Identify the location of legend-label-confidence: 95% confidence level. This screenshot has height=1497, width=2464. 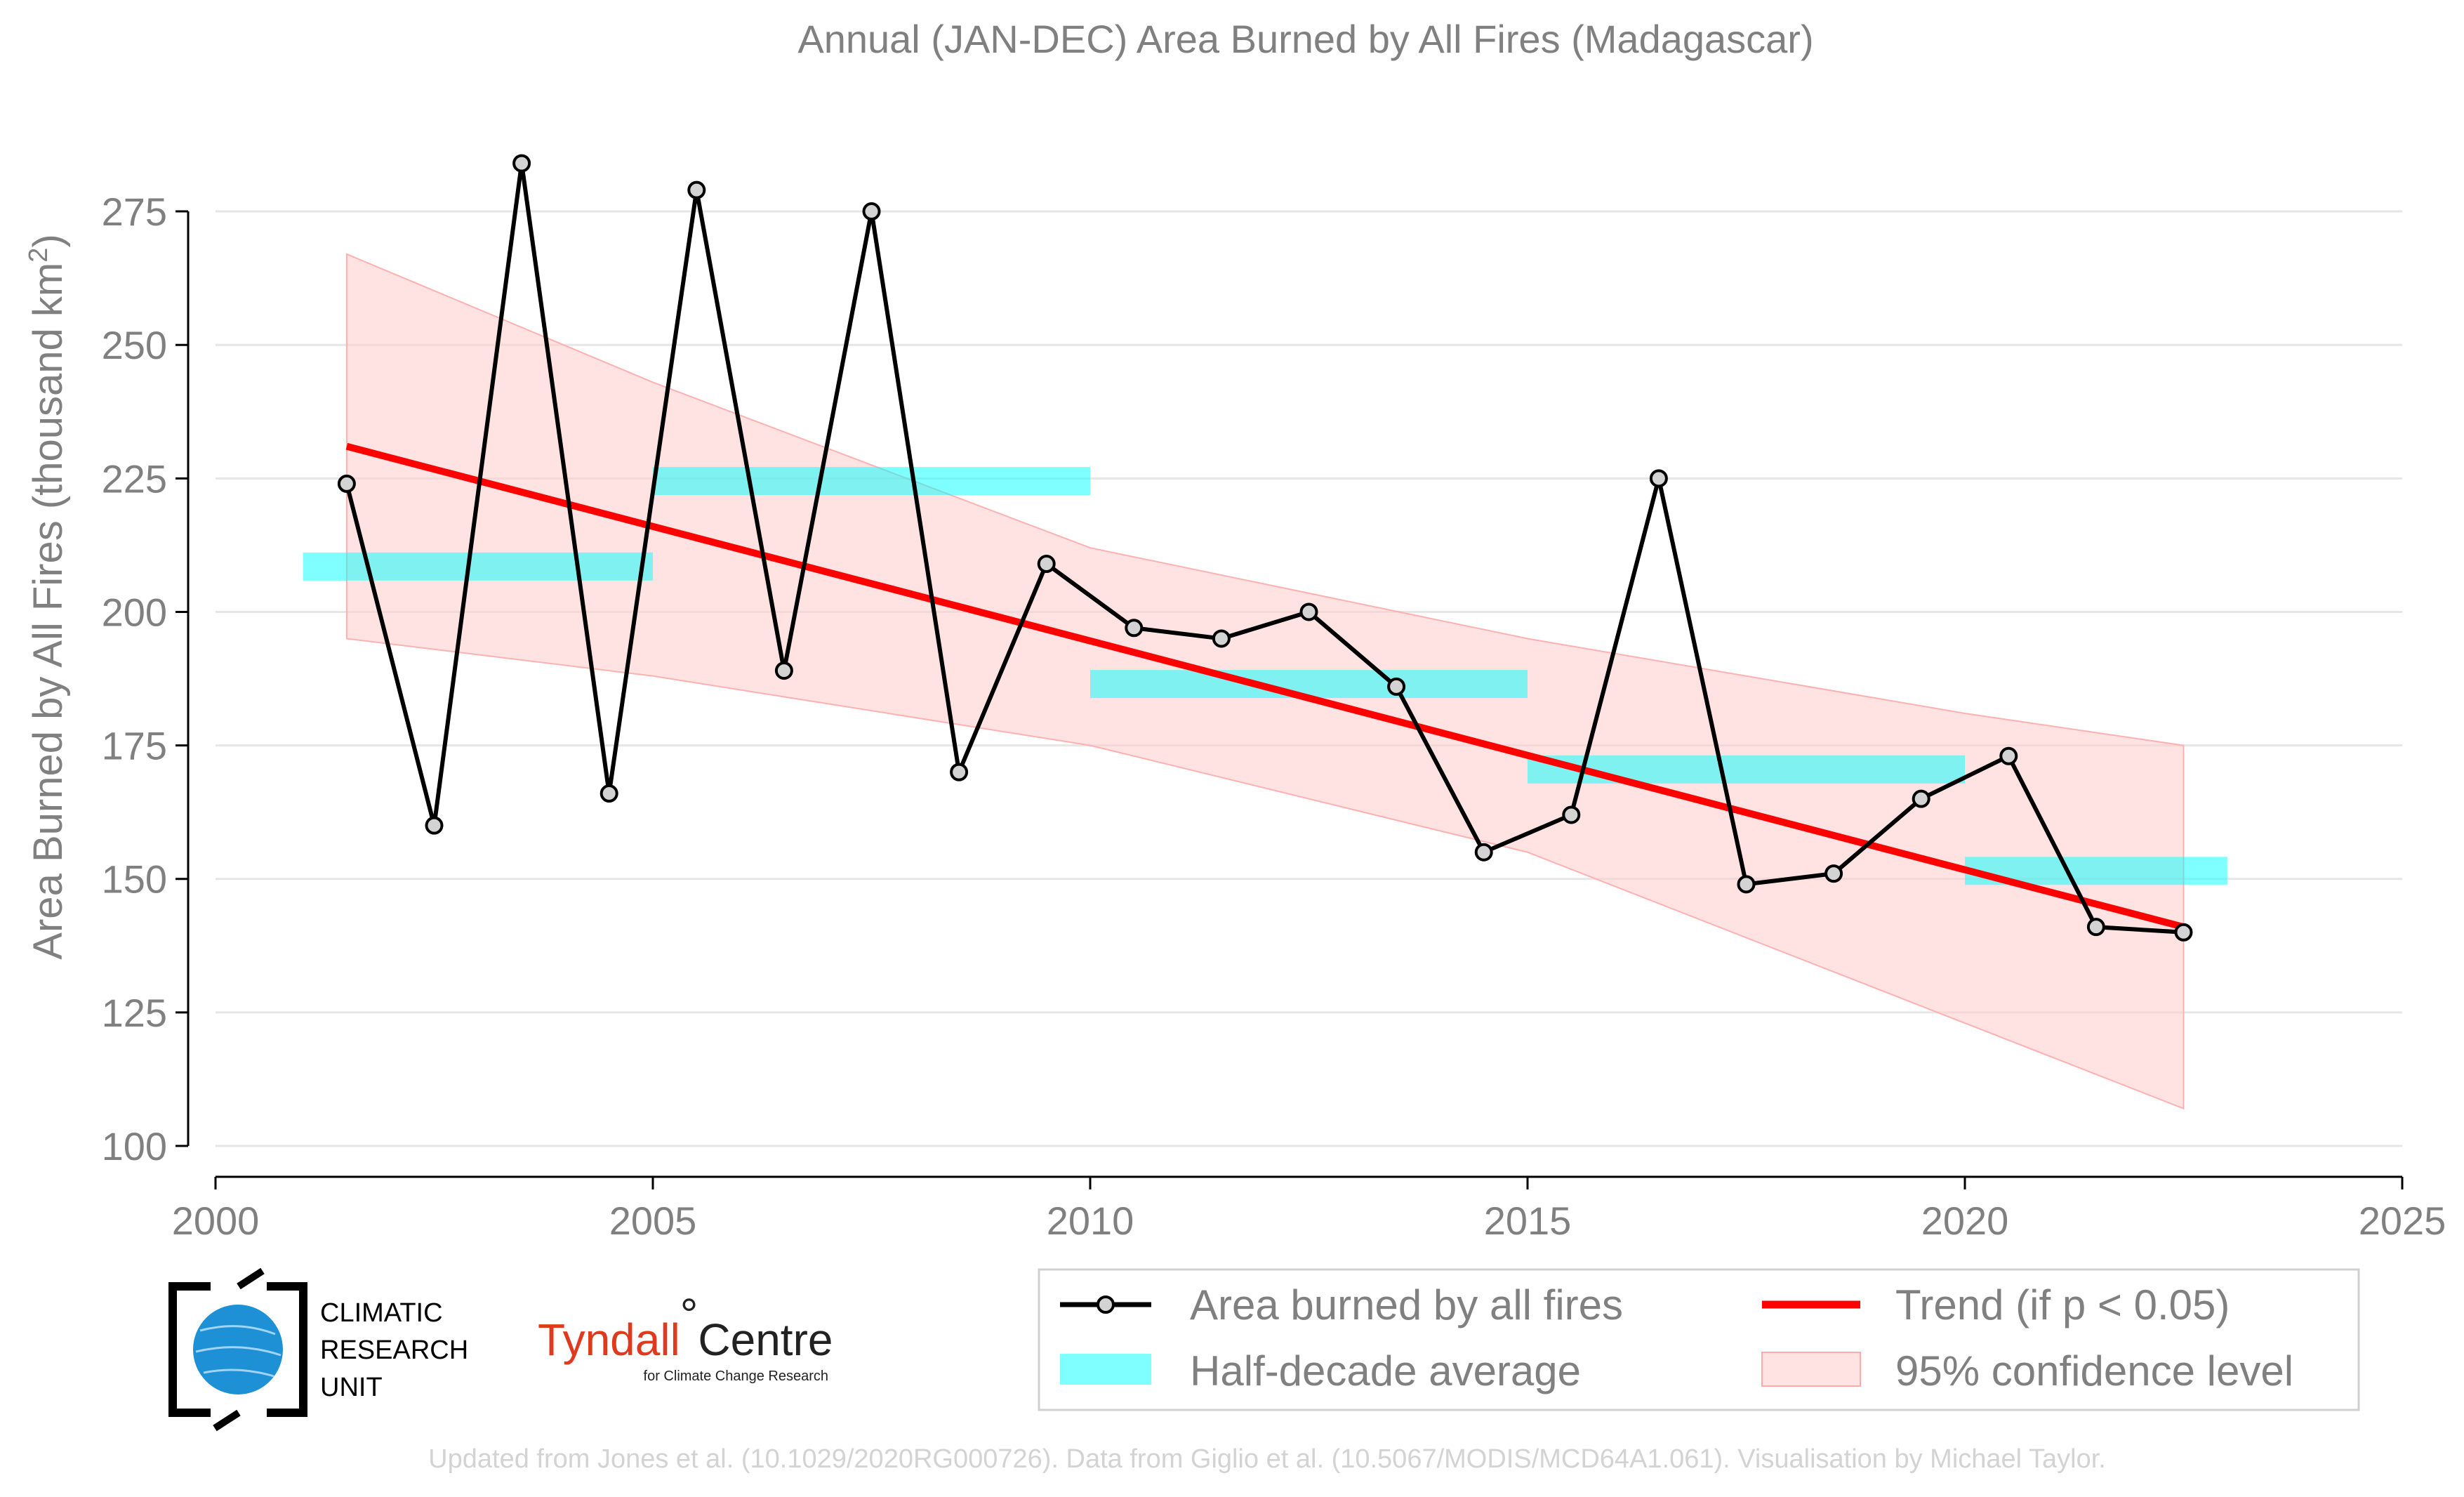
(2094, 1370).